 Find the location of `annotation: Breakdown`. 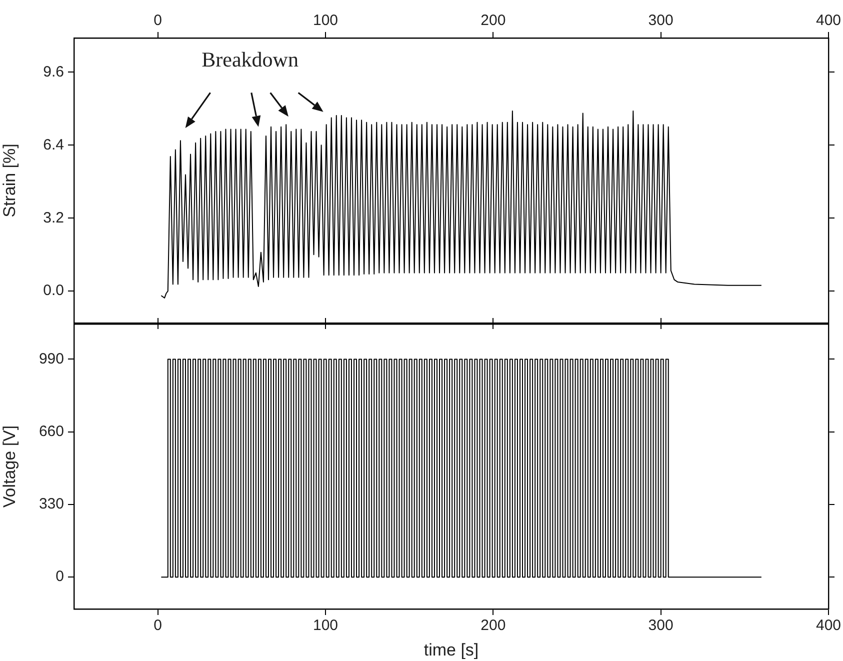

annotation: Breakdown is located at coordinates (250, 59).